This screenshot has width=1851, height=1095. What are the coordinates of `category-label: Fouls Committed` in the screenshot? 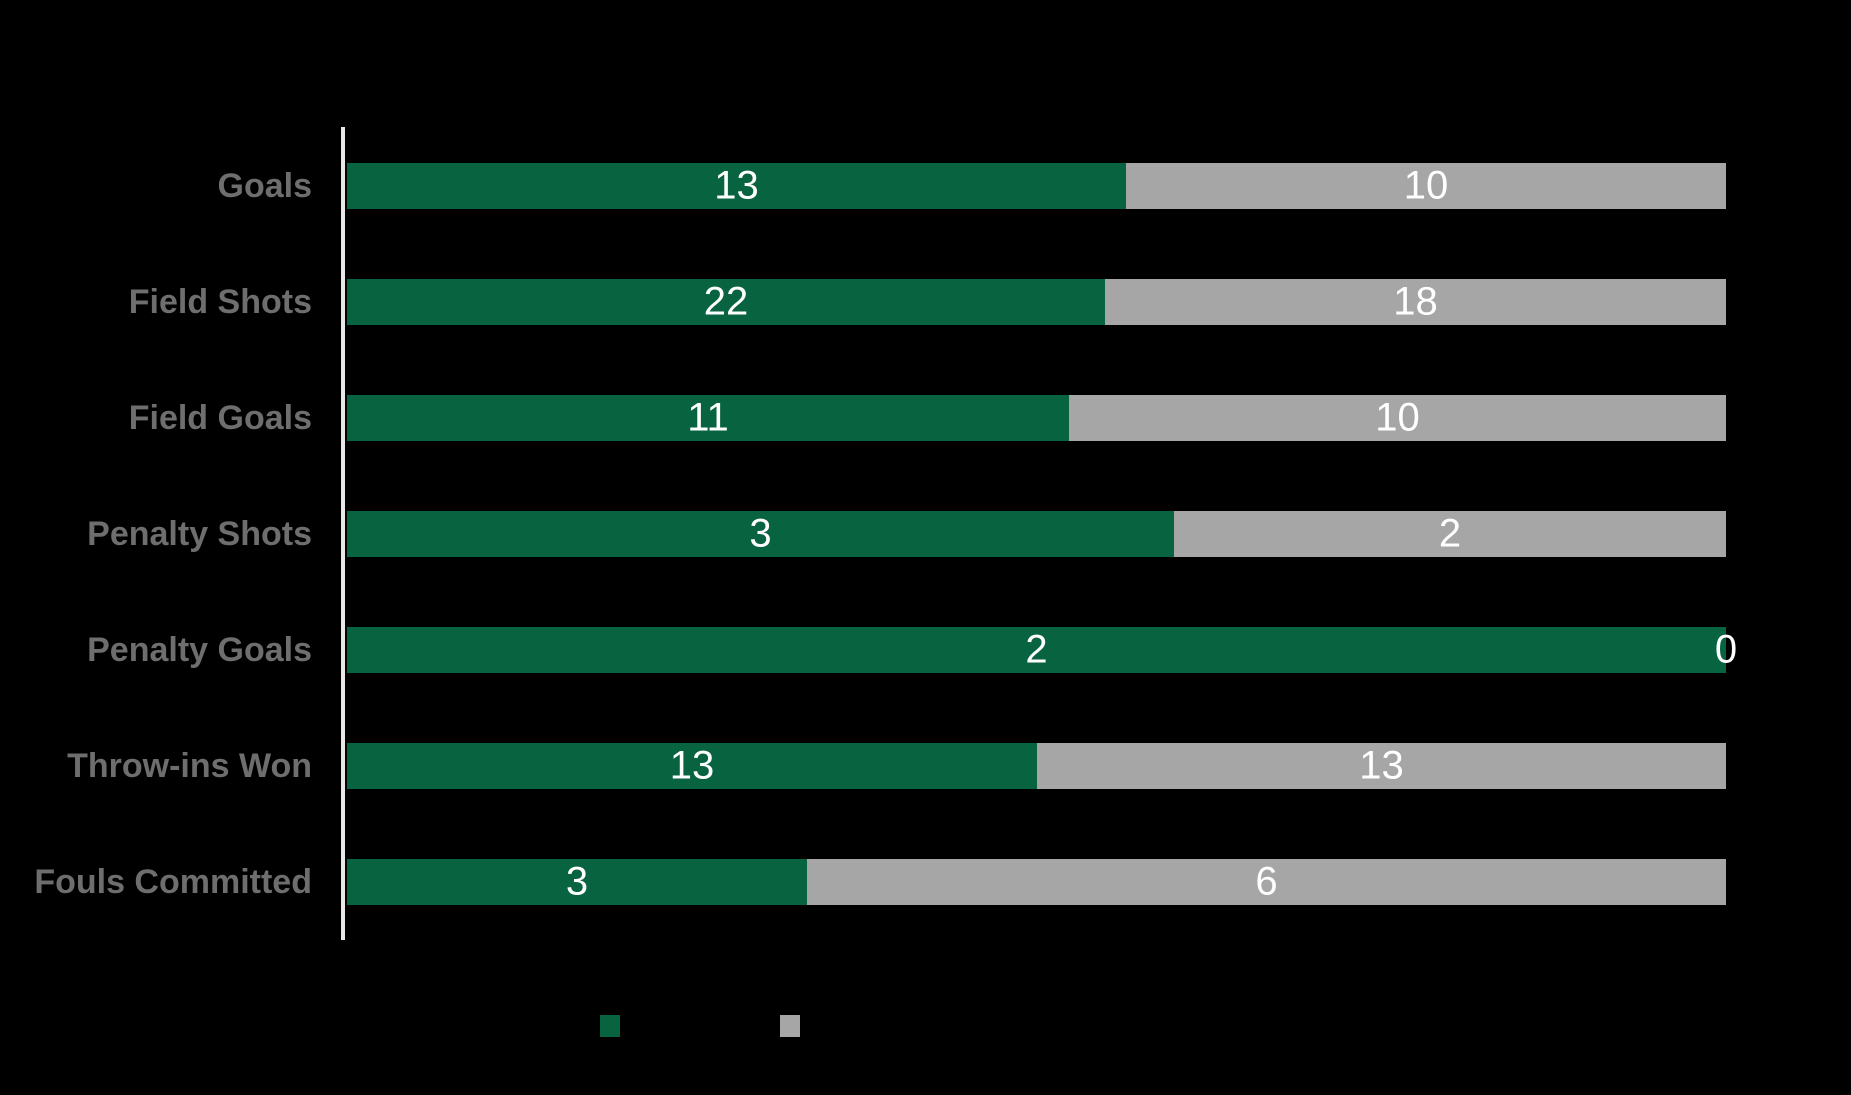 It's located at (173, 882).